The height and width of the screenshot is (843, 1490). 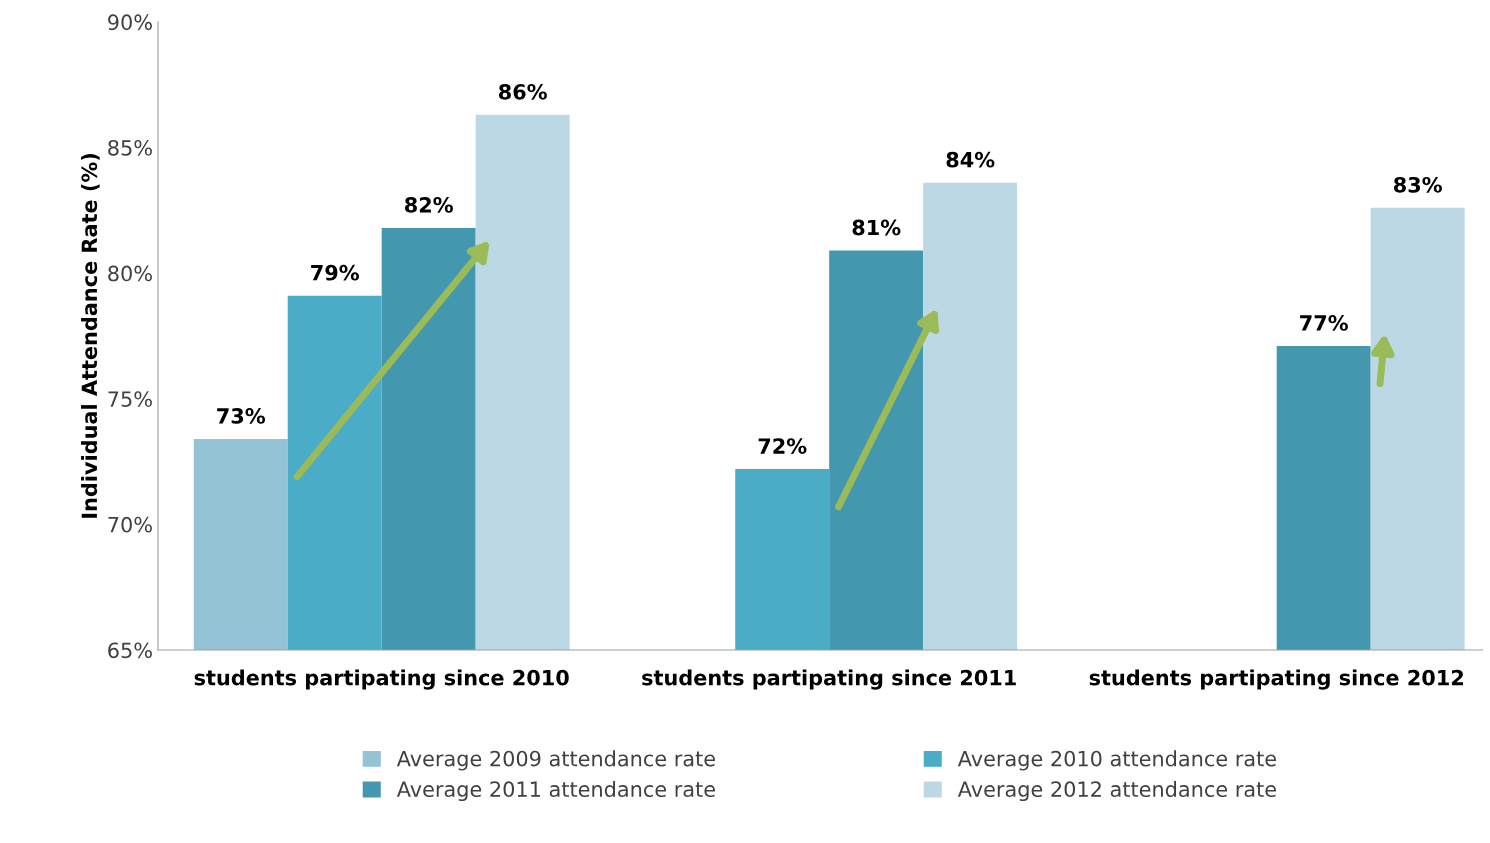 What do you see at coordinates (876, 227) in the screenshot?
I see `data-label: 81%` at bounding box center [876, 227].